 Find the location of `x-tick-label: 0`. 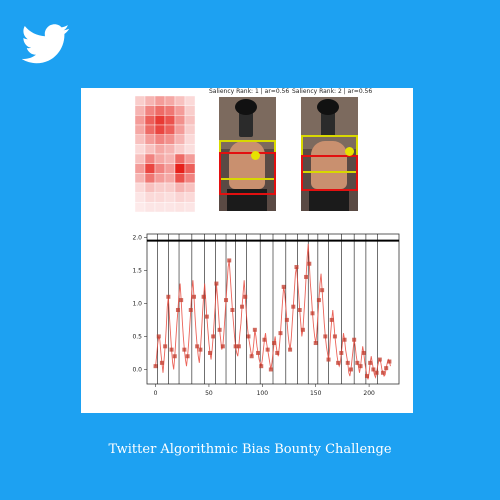

x-tick-label: 0 is located at coordinates (156, 393).